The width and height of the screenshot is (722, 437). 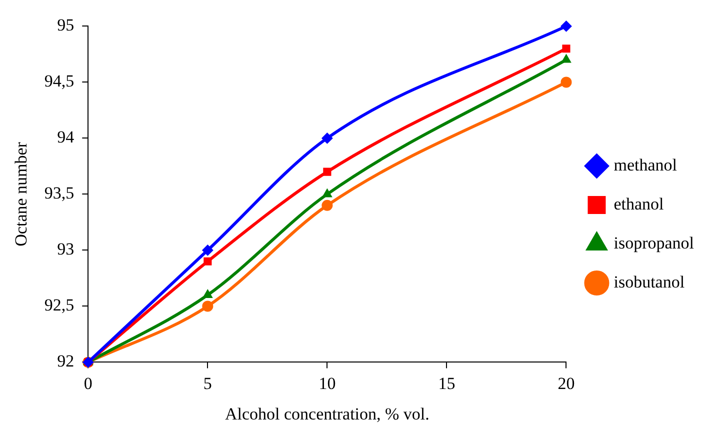 I want to click on y-axis-title: Octane number, so click(x=21, y=194).